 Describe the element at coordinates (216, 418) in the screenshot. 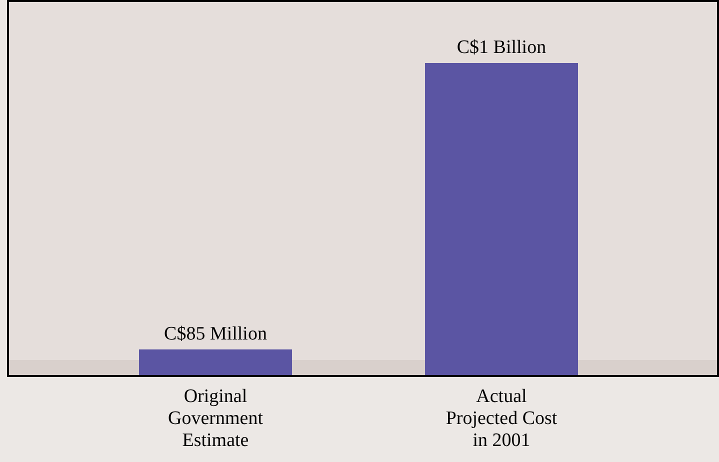

I see `x-tick-label: Original Government Estimate` at that location.